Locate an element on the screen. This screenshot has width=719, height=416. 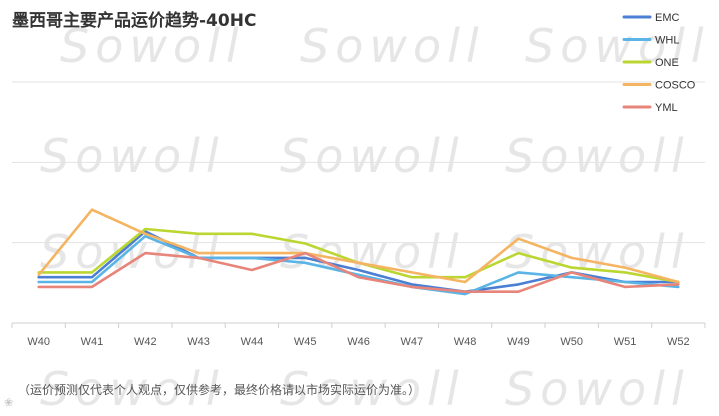
footnote: （运价预测仅代表个人观点，仅供参考，最终价格请以市场实际运价为准。） is located at coordinates (219, 390).